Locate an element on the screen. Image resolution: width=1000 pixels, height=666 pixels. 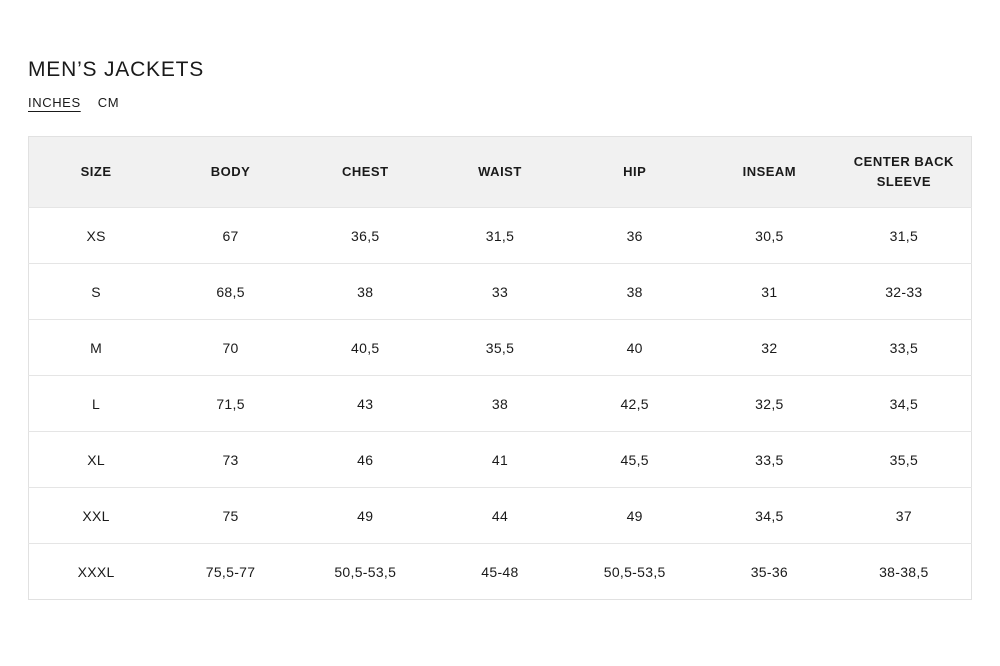
value-cell: 70 is located at coordinates (230, 347).